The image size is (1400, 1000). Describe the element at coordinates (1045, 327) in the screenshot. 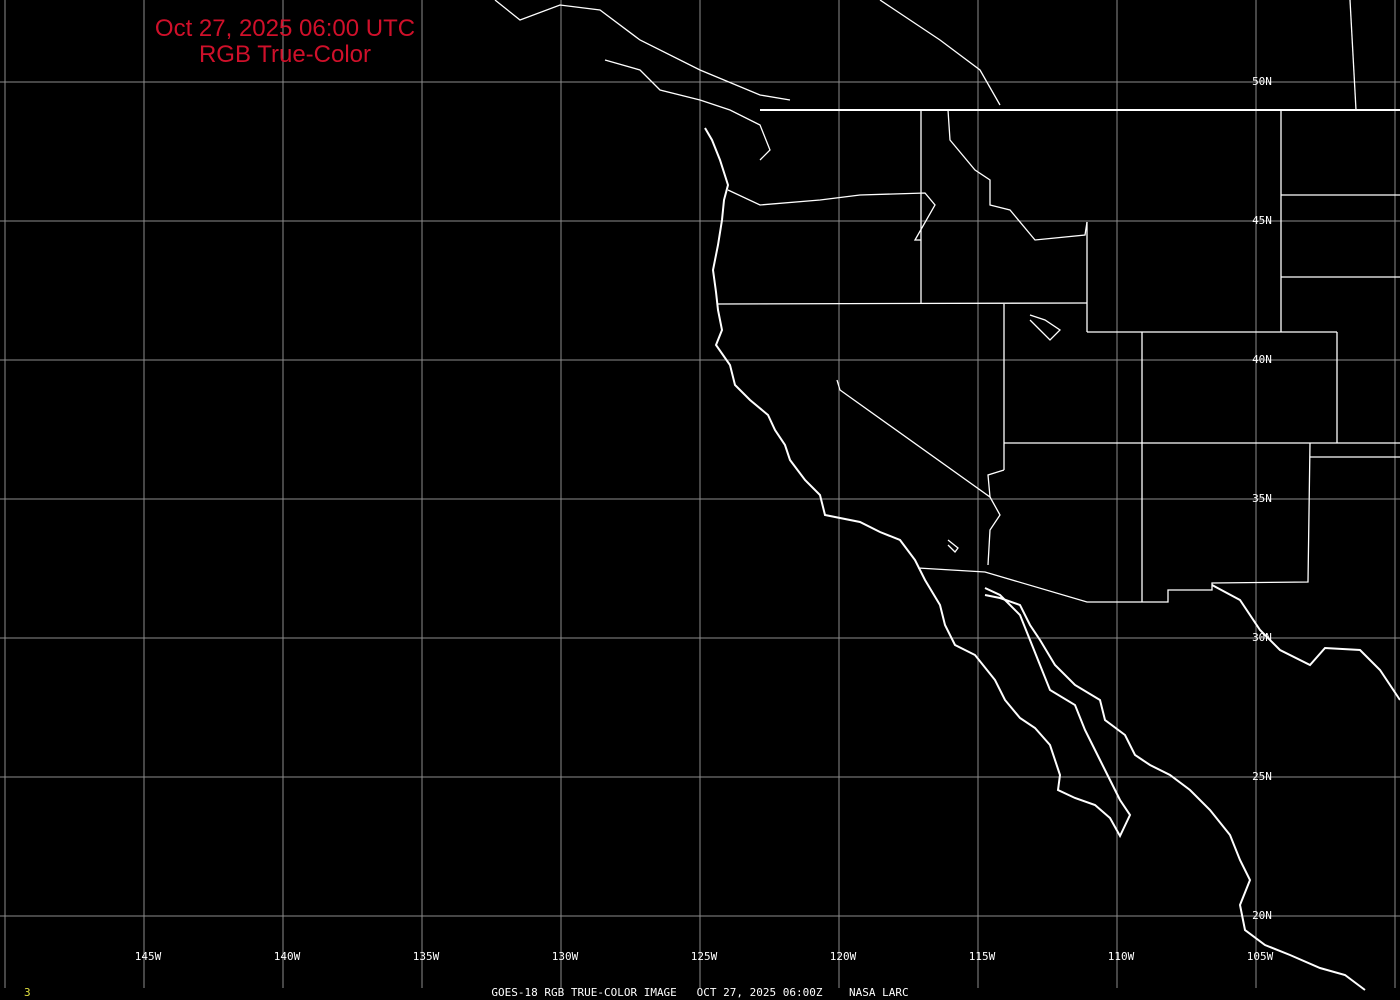

I see `great-salt-lake` at that location.